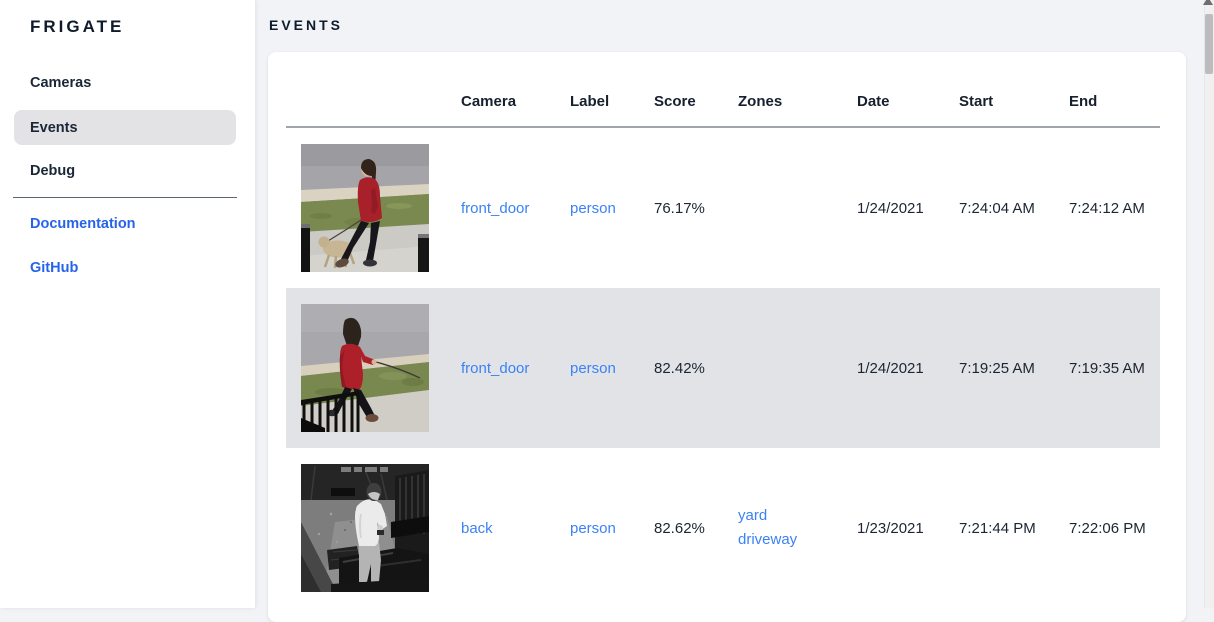  What do you see at coordinates (873, 101) in the screenshot?
I see `column-header-date: Date` at bounding box center [873, 101].